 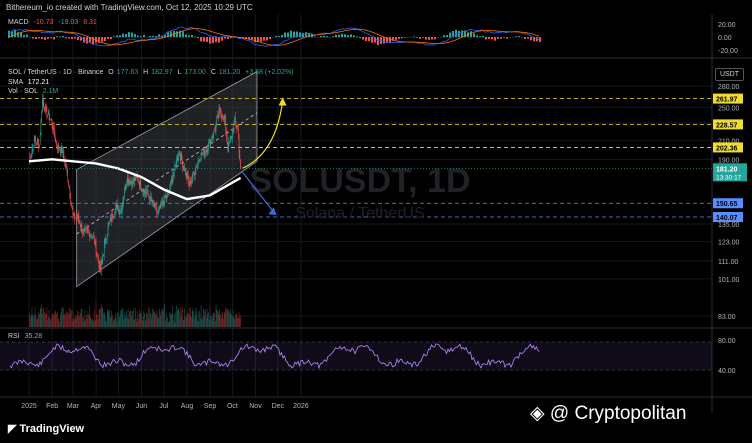 What do you see at coordinates (23, 91) in the screenshot?
I see `vol-label: Vol · SOL` at bounding box center [23, 91].